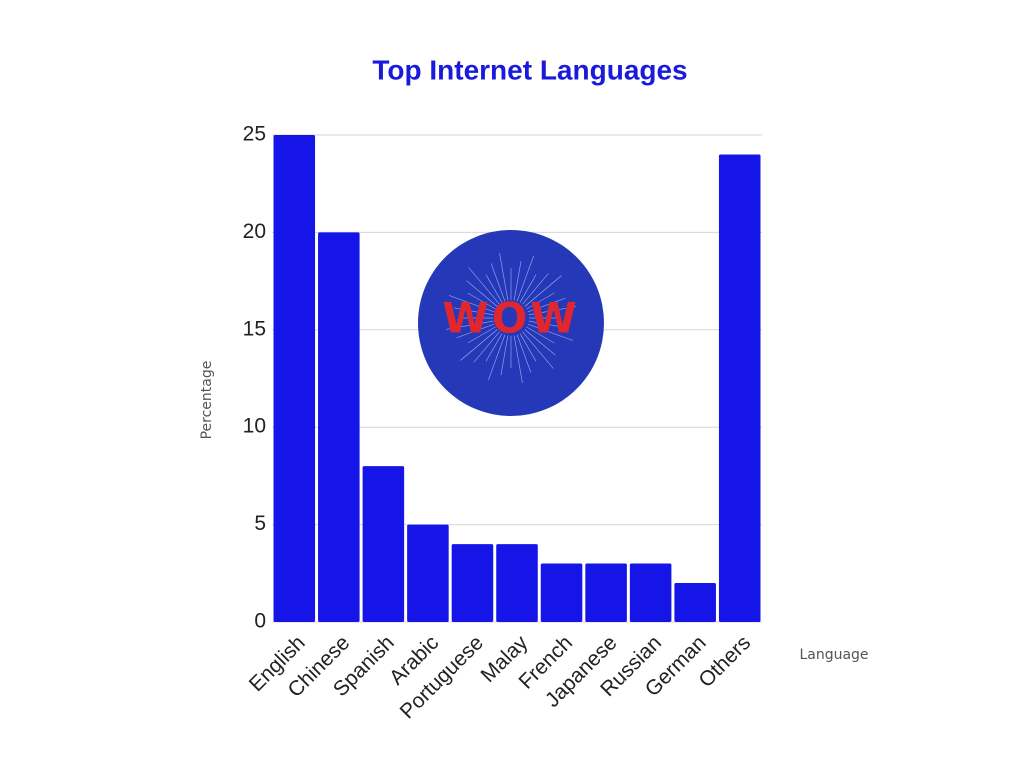 This screenshot has width=1024, height=768. Describe the element at coordinates (254, 134) in the screenshot. I see `y-tick-label: 25` at that location.